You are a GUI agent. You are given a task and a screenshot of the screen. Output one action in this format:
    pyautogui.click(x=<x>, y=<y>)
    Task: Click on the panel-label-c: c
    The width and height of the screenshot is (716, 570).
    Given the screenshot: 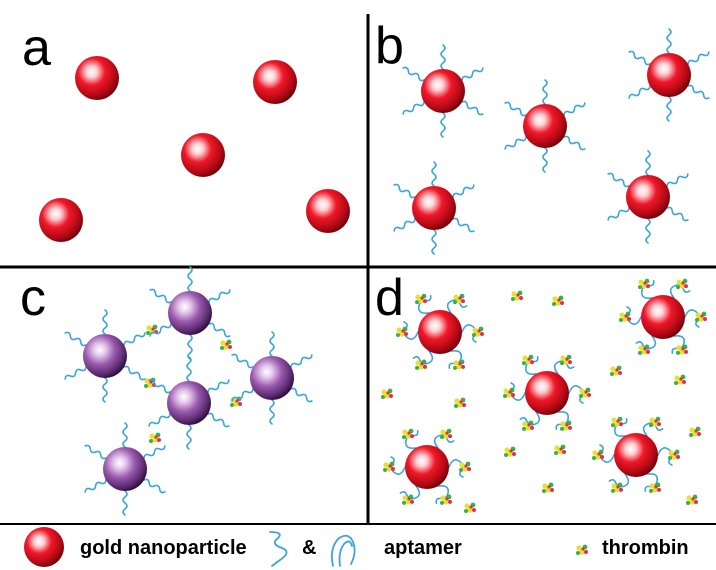 What is the action you would take?
    pyautogui.click(x=33, y=298)
    